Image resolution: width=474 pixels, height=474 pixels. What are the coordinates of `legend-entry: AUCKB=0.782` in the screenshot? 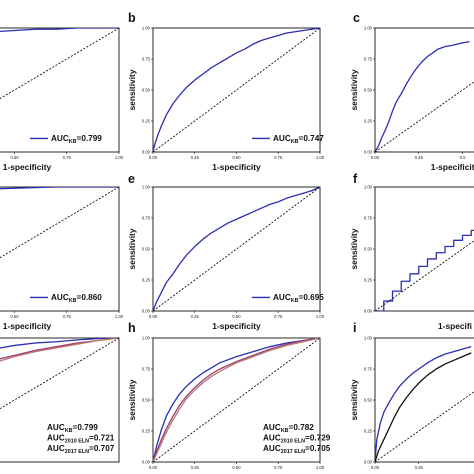 It's located at (288, 428).